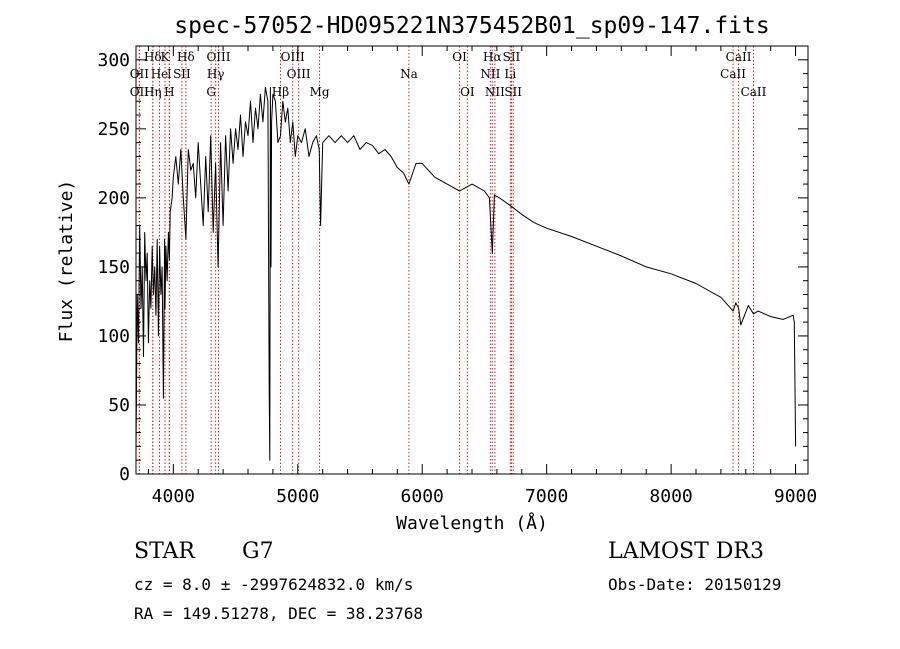 This screenshot has width=900, height=649. I want to click on marker-label: Hη, so click(153, 92).